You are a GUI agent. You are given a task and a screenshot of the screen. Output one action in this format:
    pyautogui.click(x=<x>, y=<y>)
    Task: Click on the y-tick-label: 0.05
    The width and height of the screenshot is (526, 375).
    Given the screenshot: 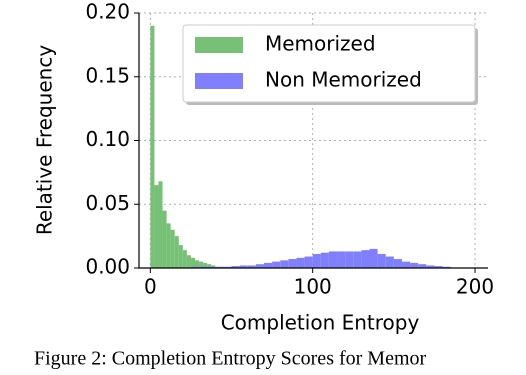 What is the action you would take?
    pyautogui.click(x=107, y=203)
    